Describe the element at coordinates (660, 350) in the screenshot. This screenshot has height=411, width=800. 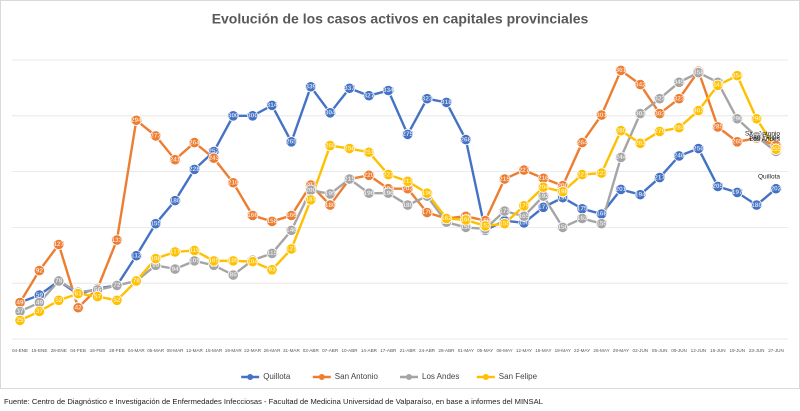
I see `x-tick-label: 05-JUN` at that location.